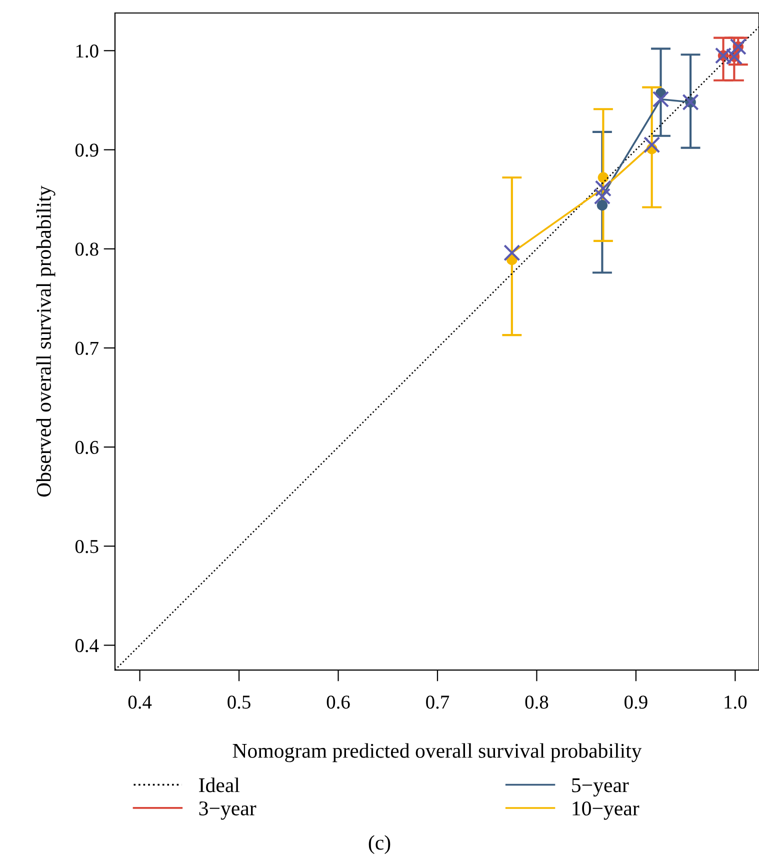 The height and width of the screenshot is (867, 759). Describe the element at coordinates (86, 348) in the screenshot. I see `y-tick-label: 0.7` at that location.